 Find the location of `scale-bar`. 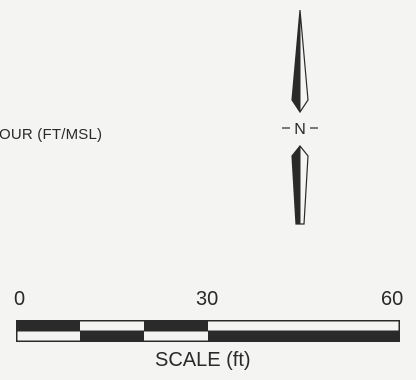

scale-bar is located at coordinates (208, 331).